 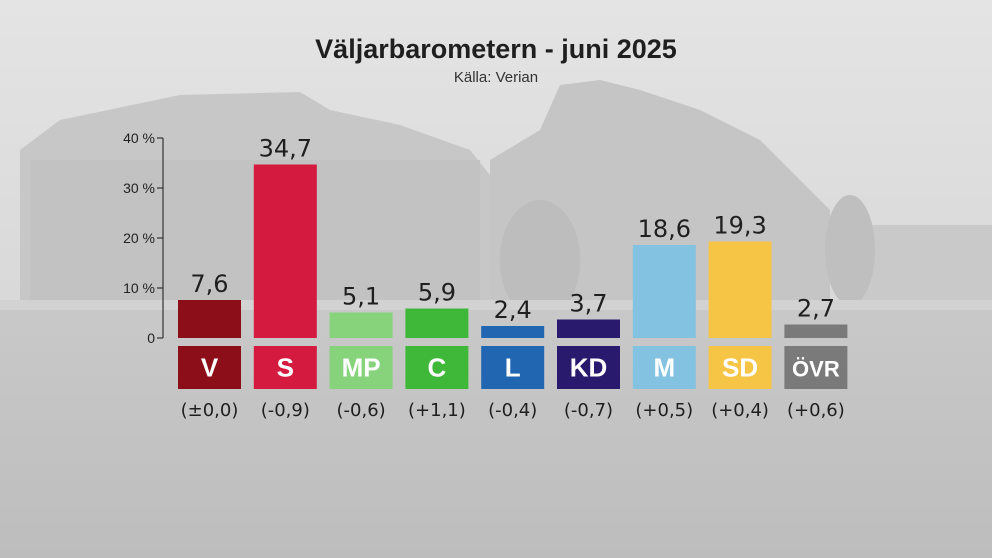 What do you see at coordinates (139, 138) in the screenshot?
I see `y-tick-label: 40 %` at bounding box center [139, 138].